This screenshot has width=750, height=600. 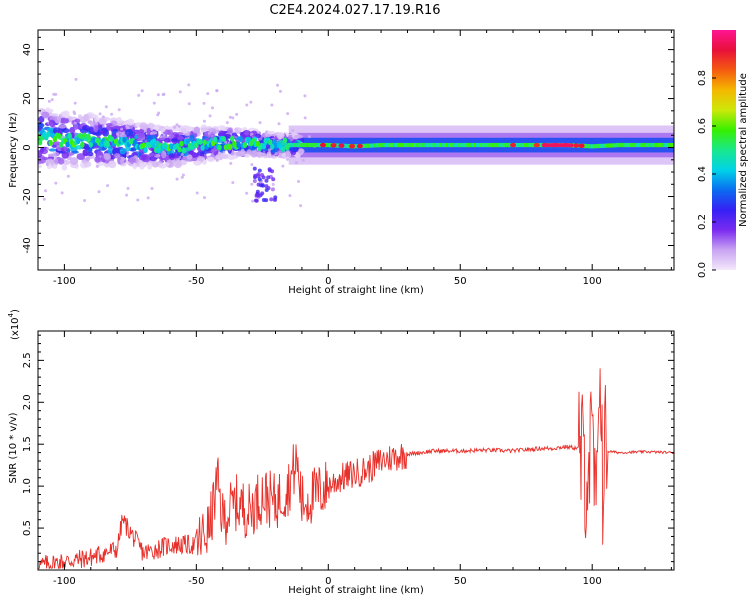 What do you see at coordinates (702, 126) in the screenshot?
I see `colorbar-tick-label: 0.6` at bounding box center [702, 126].